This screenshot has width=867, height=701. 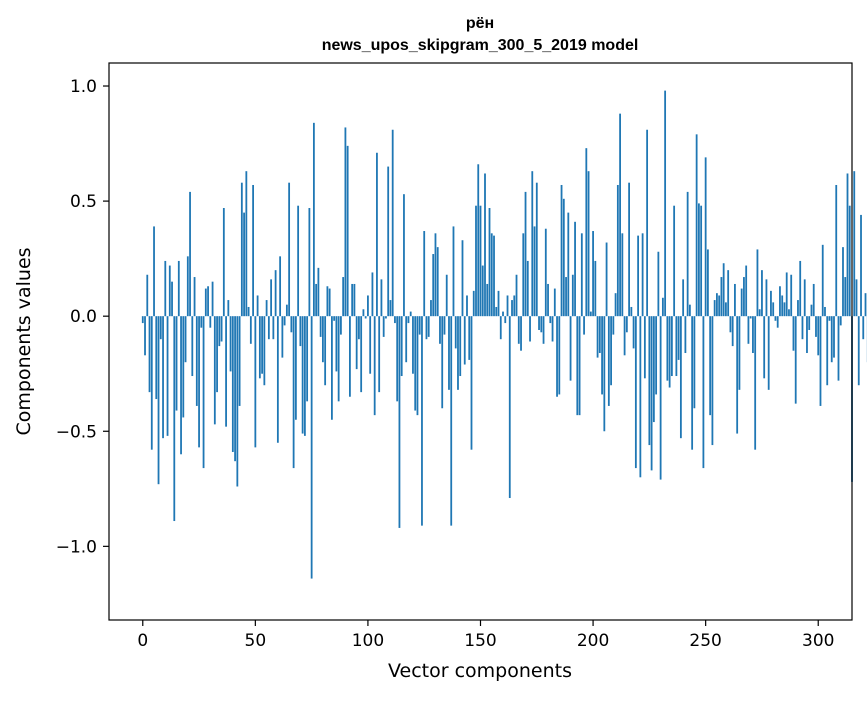 I want to click on x-tick-label: 300, so click(x=818, y=641).